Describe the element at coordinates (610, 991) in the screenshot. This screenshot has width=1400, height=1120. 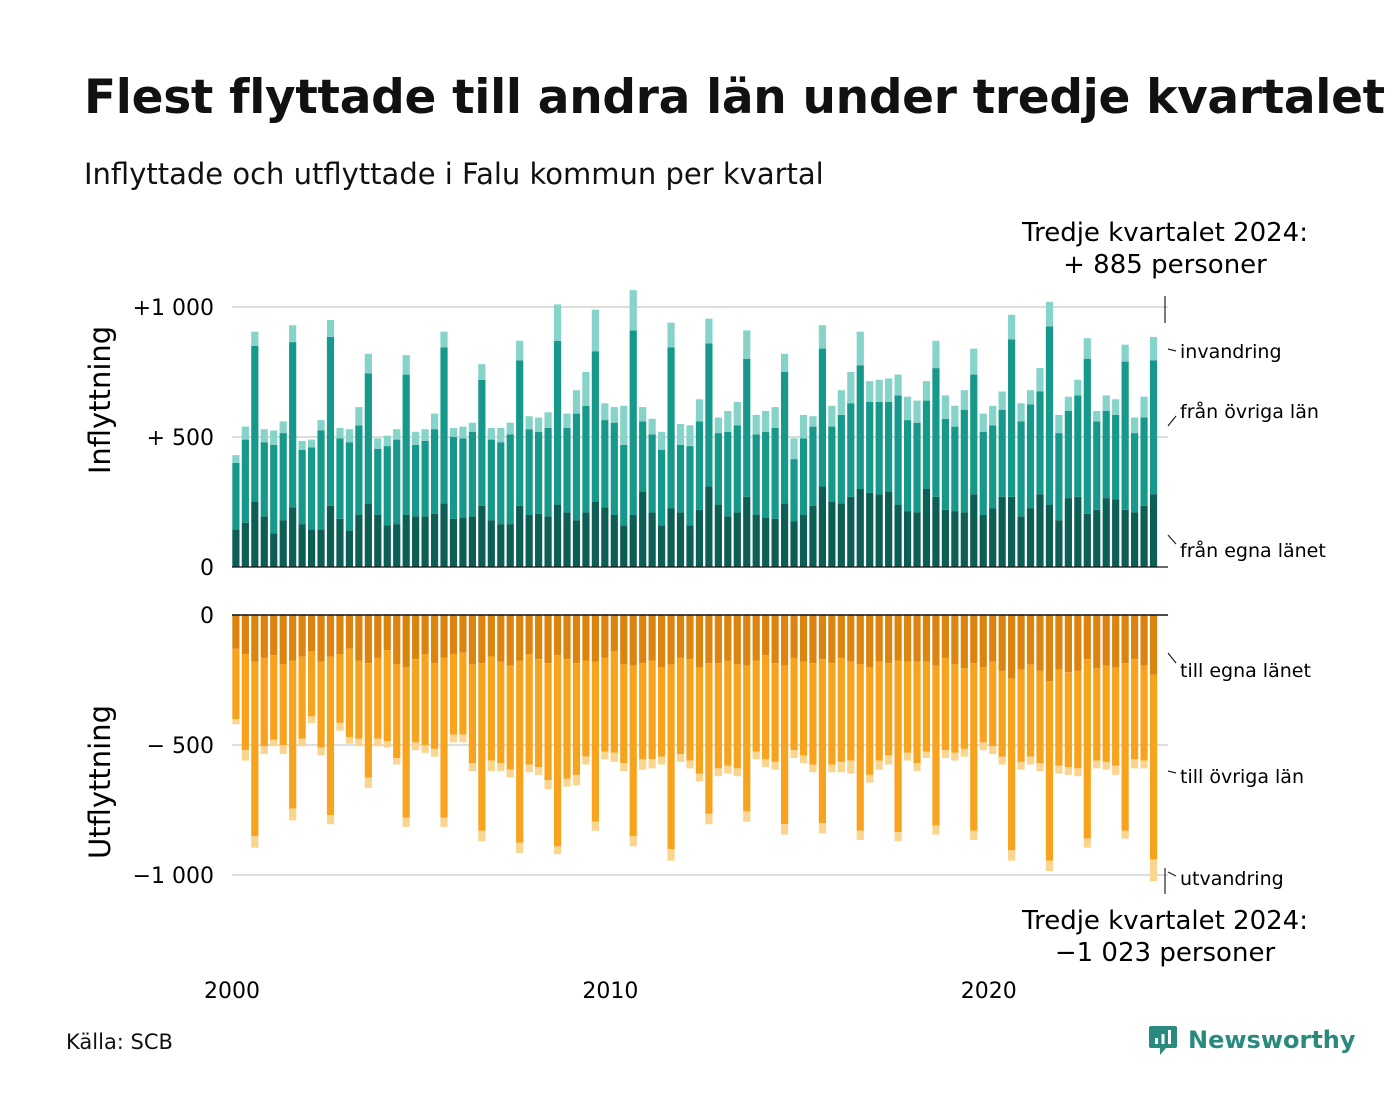
I see `x-tick-label: 2010` at that location.